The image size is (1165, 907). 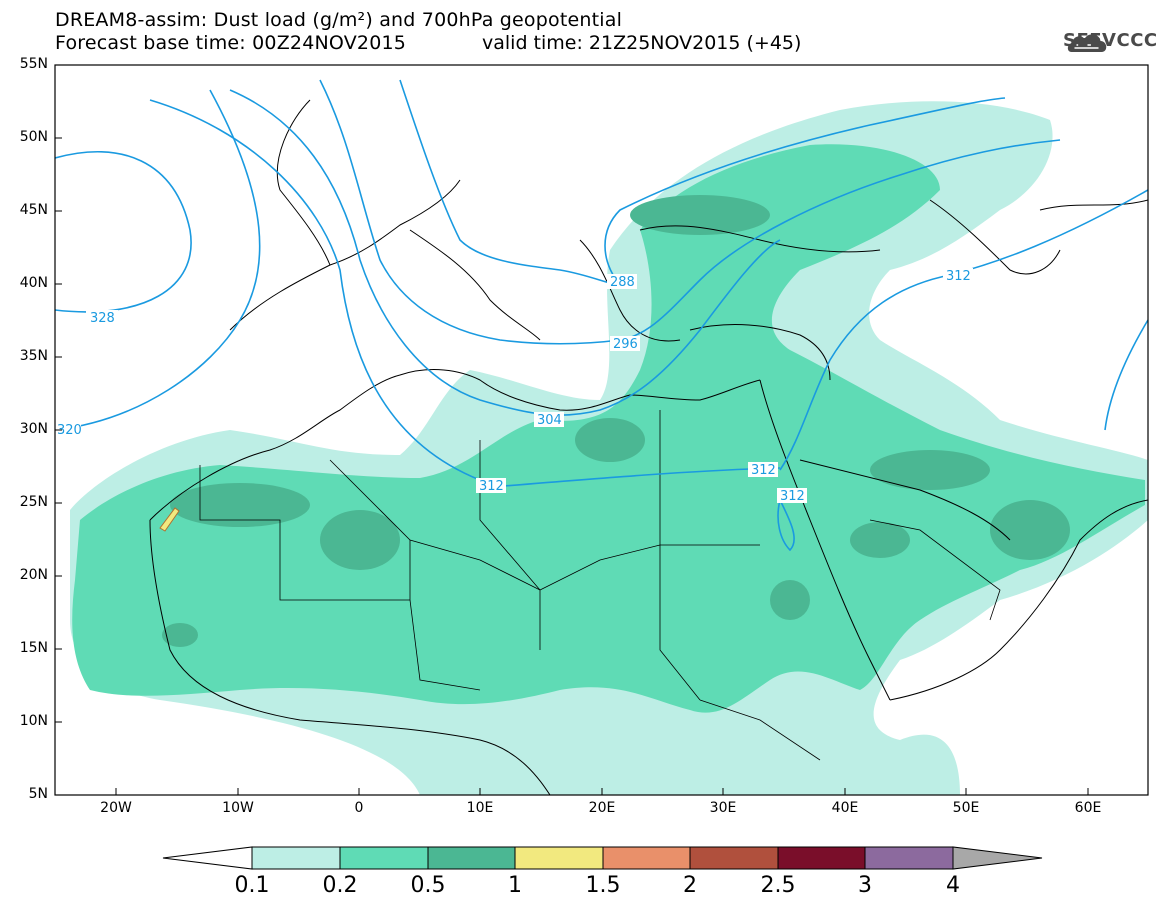 What do you see at coordinates (642, 43) in the screenshot?
I see `valid-time: valid time: 21Z25NOV2015 (+45)` at bounding box center [642, 43].